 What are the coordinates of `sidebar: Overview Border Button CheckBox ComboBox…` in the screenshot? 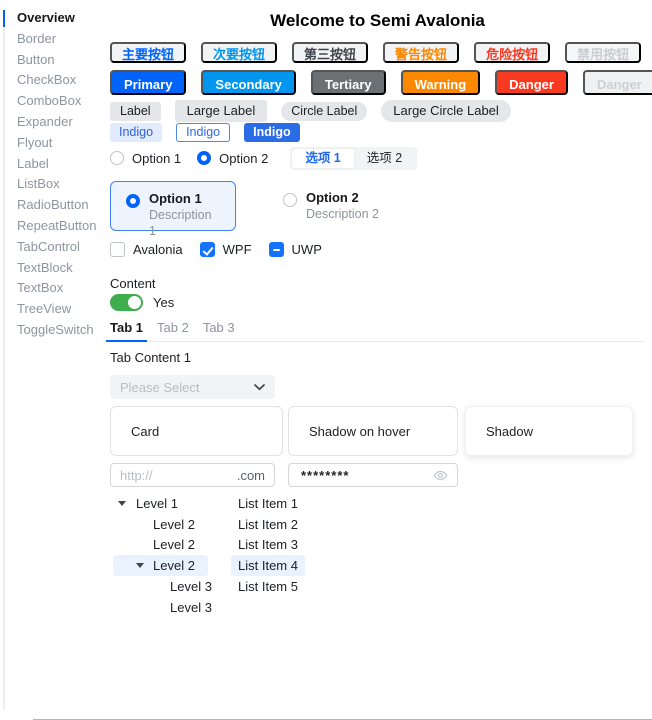 It's located at (63, 174).